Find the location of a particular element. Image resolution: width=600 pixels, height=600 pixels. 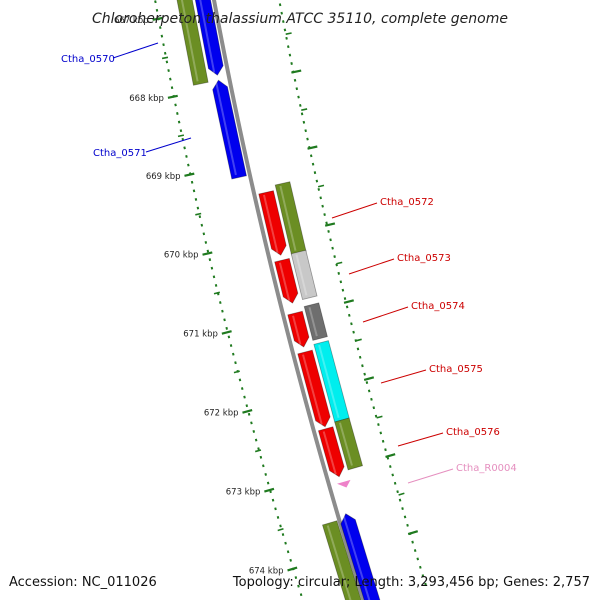

tick-label: 667 kbp is located at coordinates (131, 21).